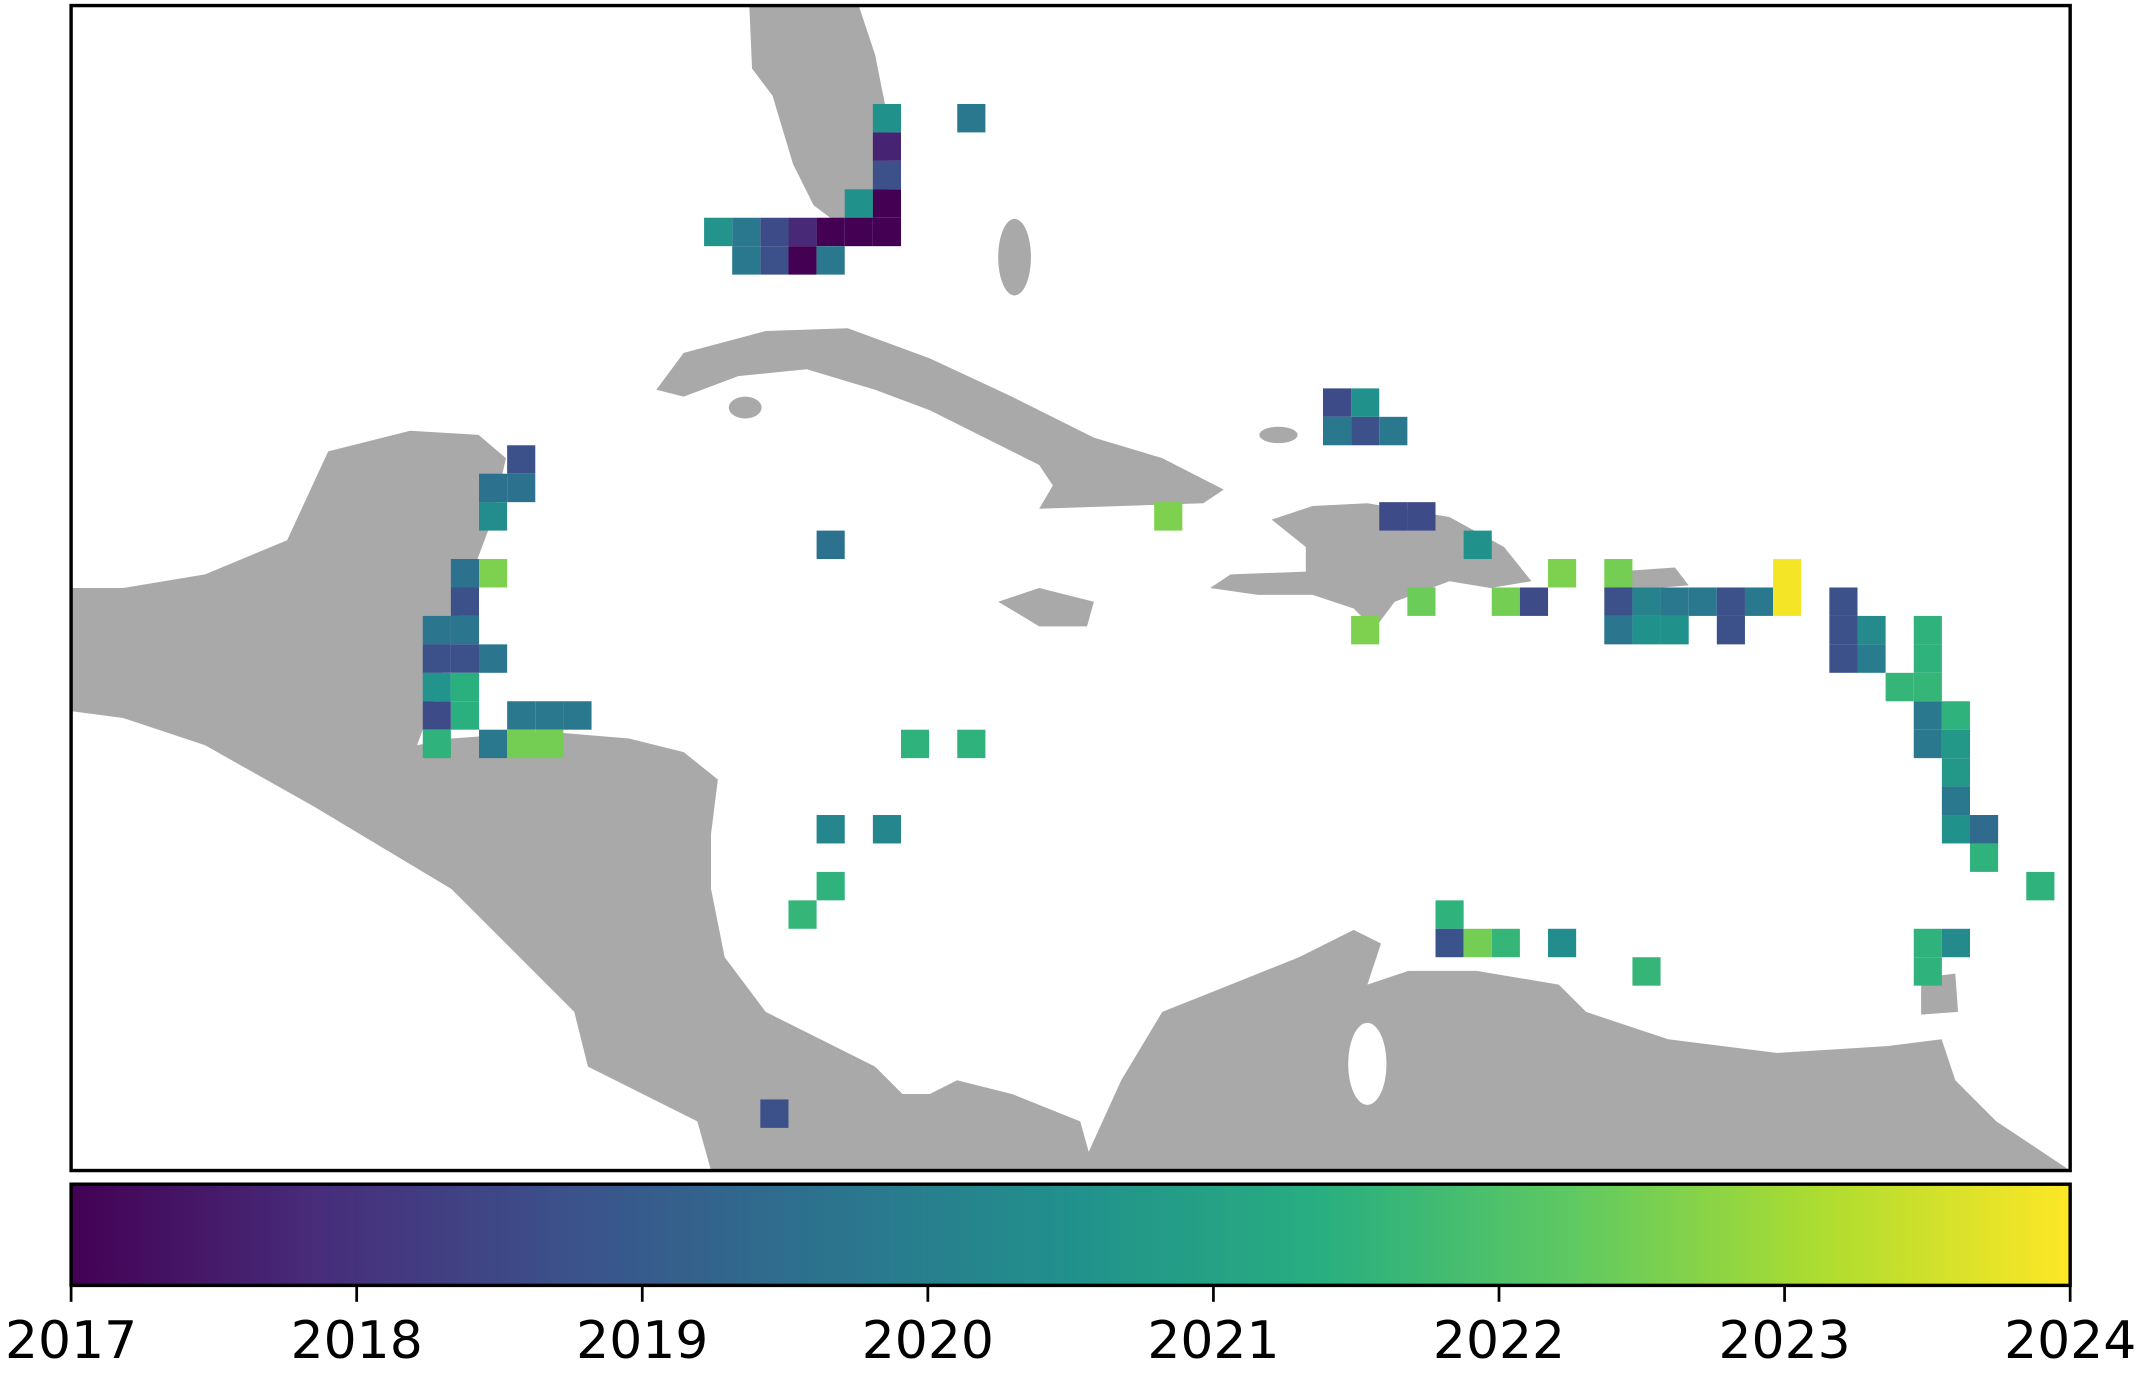 The width and height of the screenshot is (2144, 1373). What do you see at coordinates (357, 1341) in the screenshot?
I see `colorbar-tick-label: 2018` at bounding box center [357, 1341].